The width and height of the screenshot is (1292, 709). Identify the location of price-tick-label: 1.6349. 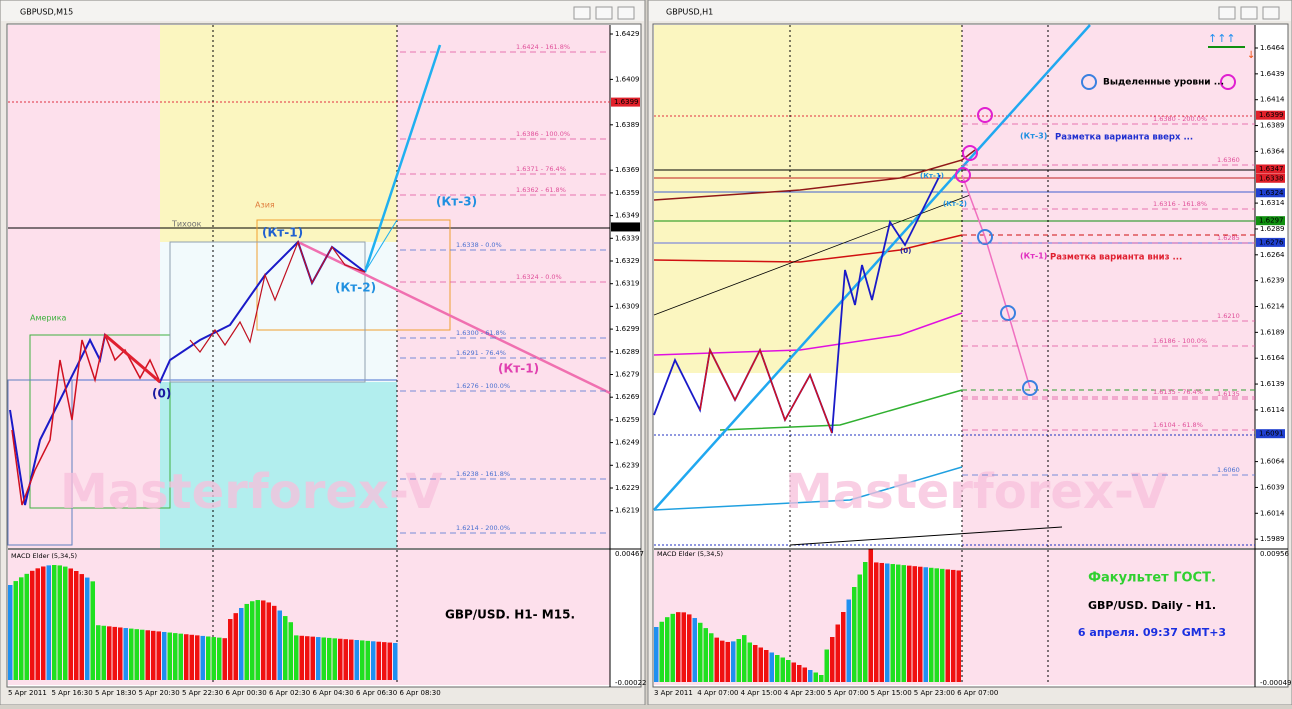
(627, 216).